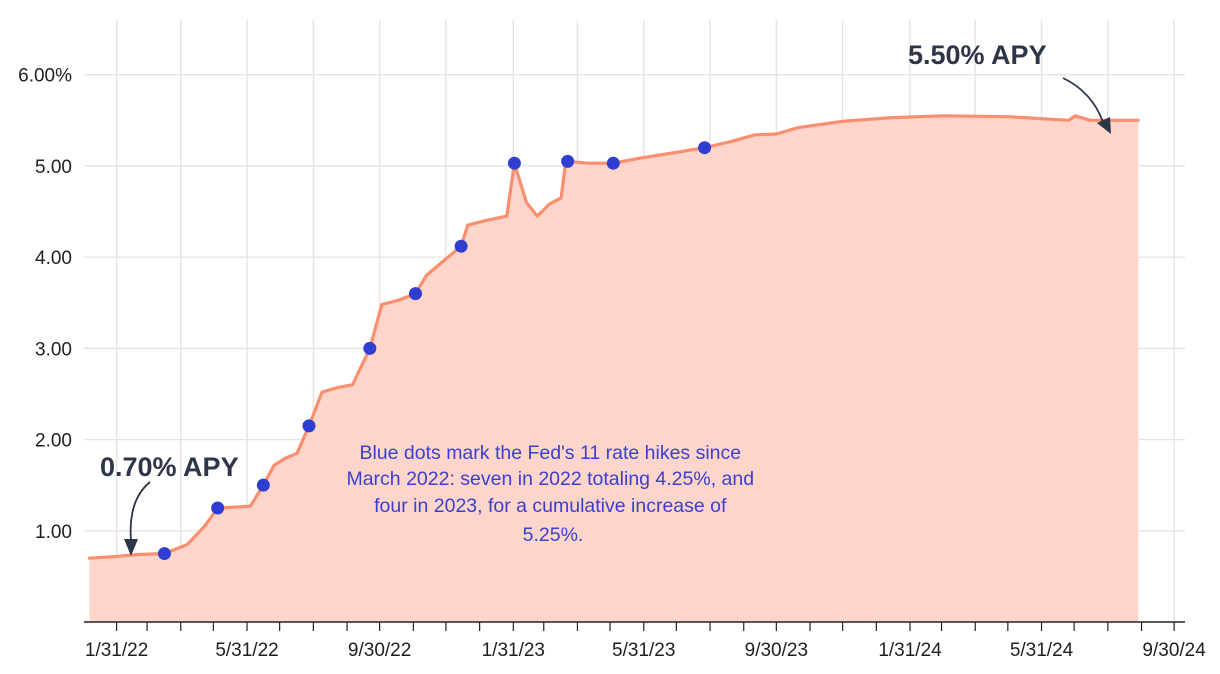 The image size is (1220, 674). I want to click on x-tick-label: 9/30/23, so click(776, 650).